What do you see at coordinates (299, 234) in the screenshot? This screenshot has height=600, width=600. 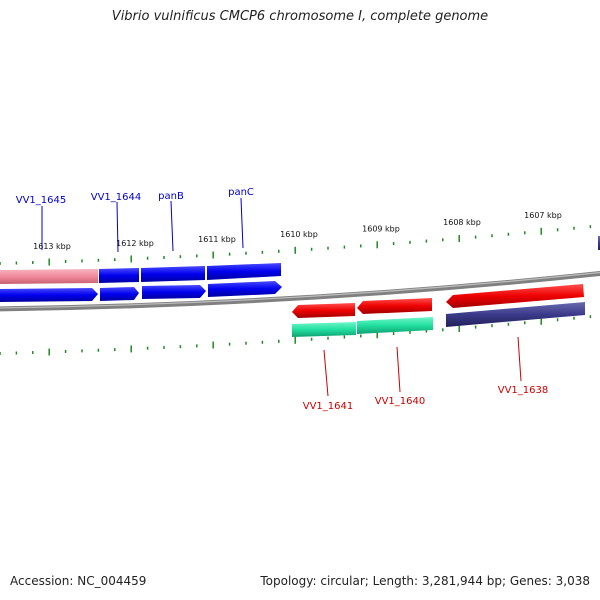 I see `tick-label: 1610 kbp` at bounding box center [299, 234].